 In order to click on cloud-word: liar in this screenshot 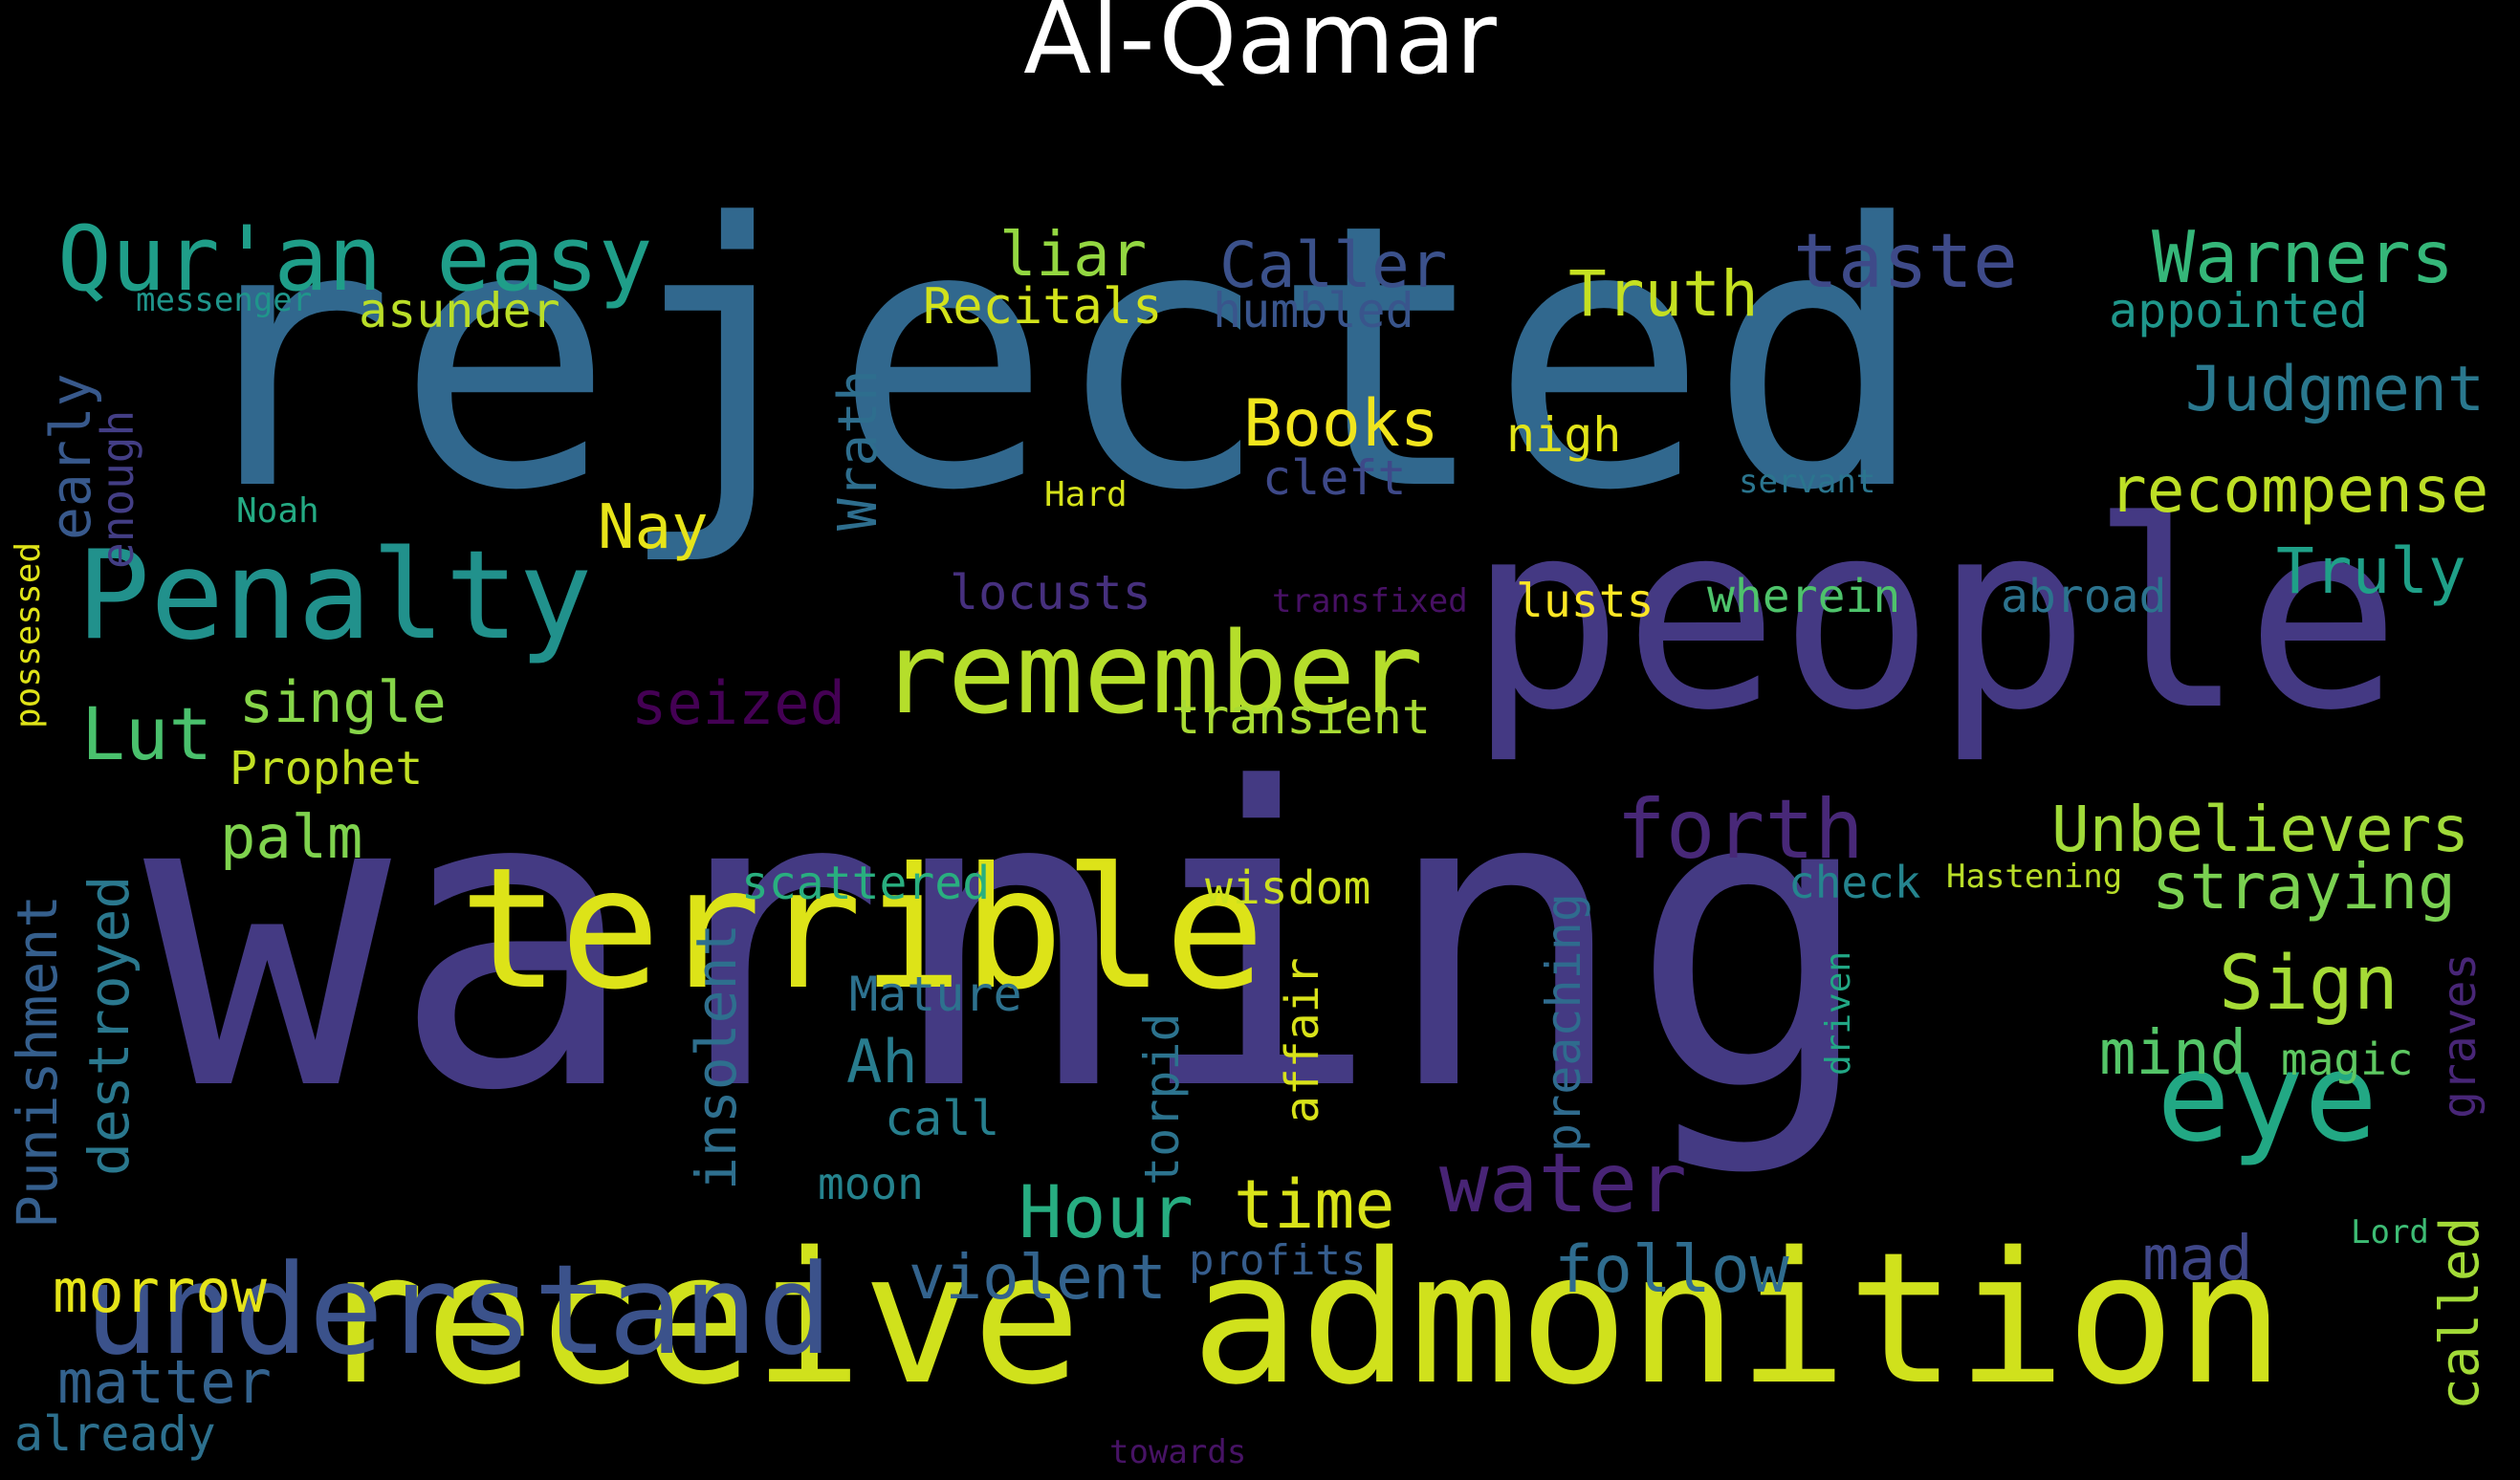, I will do `click(1073, 255)`.